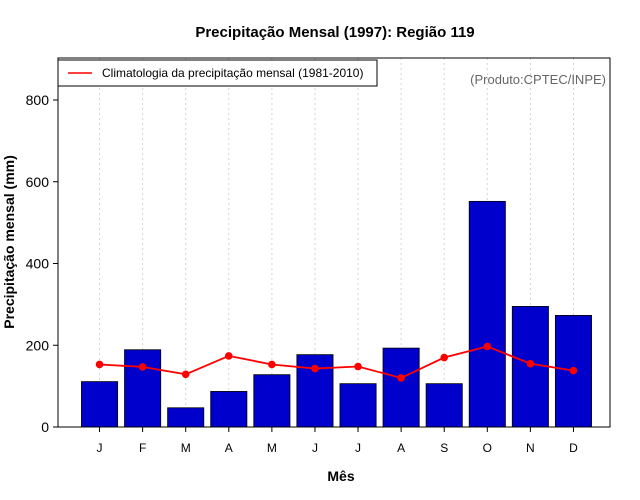 The width and height of the screenshot is (640, 500). I want to click on y-tick-label: 600, so click(38, 182).